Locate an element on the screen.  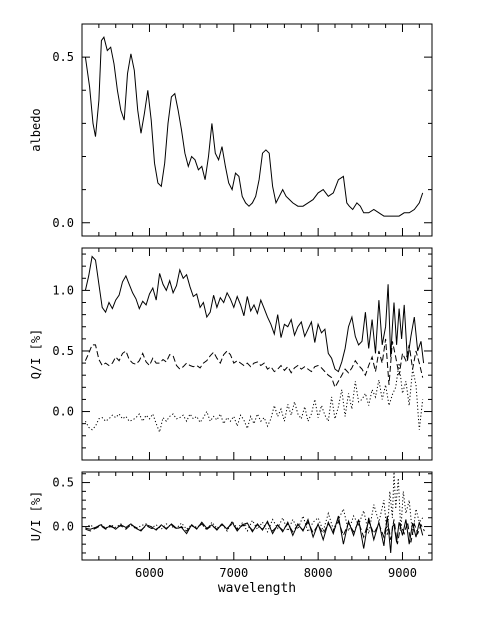
y-axis-label: albedo is located at coordinates (36, 129).